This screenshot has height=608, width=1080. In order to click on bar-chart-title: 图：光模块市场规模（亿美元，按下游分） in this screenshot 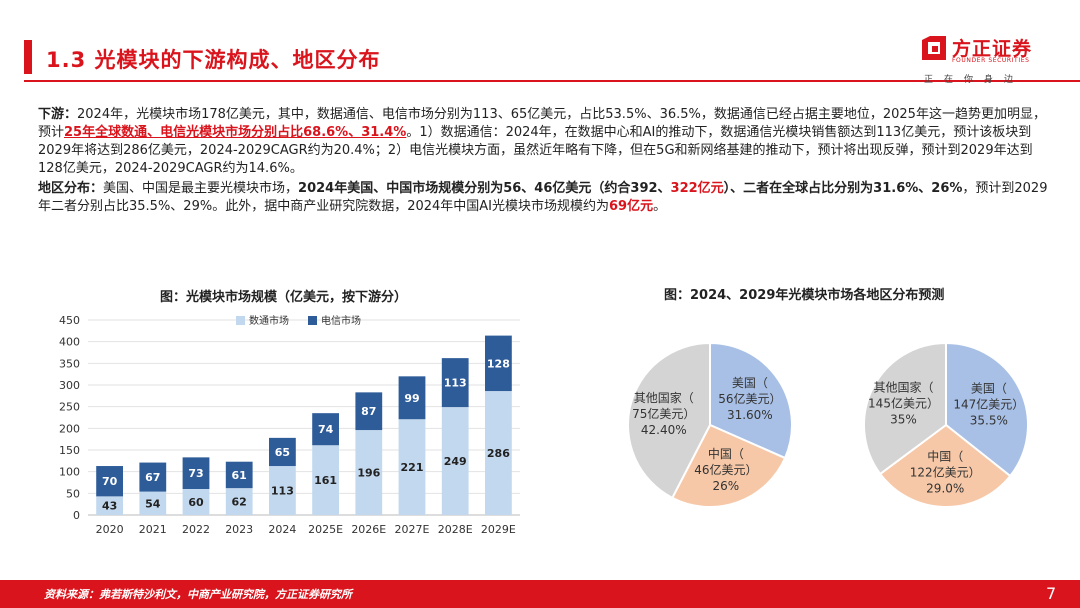, I will do `click(284, 297)`.